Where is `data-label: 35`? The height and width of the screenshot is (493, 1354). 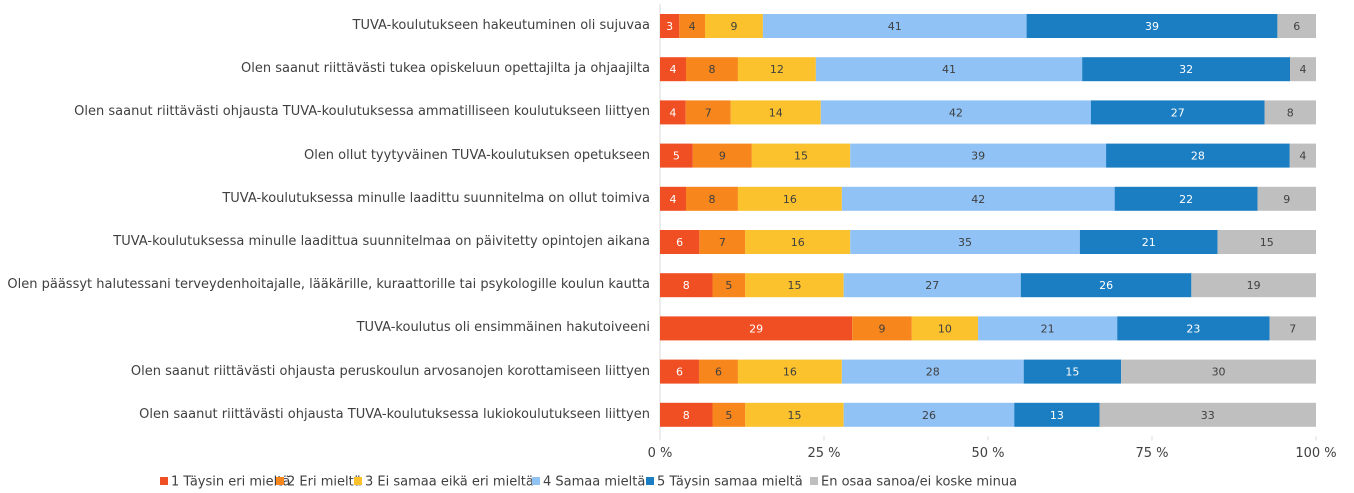 data-label: 35 is located at coordinates (965, 242).